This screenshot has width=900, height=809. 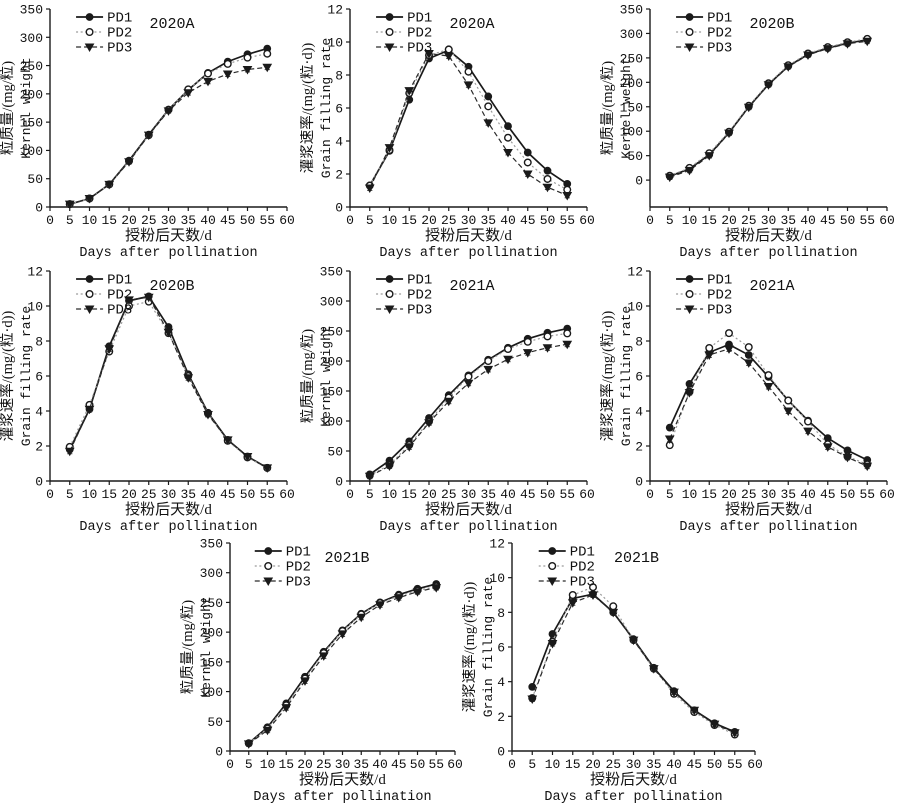 I want to click on x-tick-label: 15, so click(x=109, y=494).